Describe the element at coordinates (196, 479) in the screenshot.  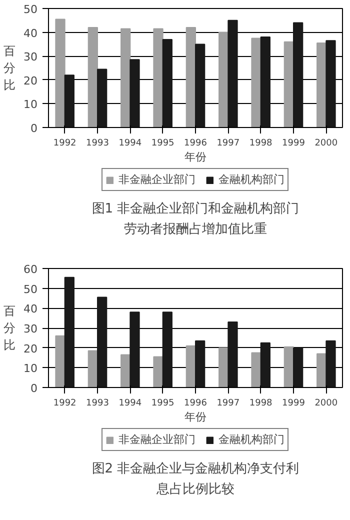
I see `text: 图2 非金融企业与金融机构净支付利息占比例比较` at that location.